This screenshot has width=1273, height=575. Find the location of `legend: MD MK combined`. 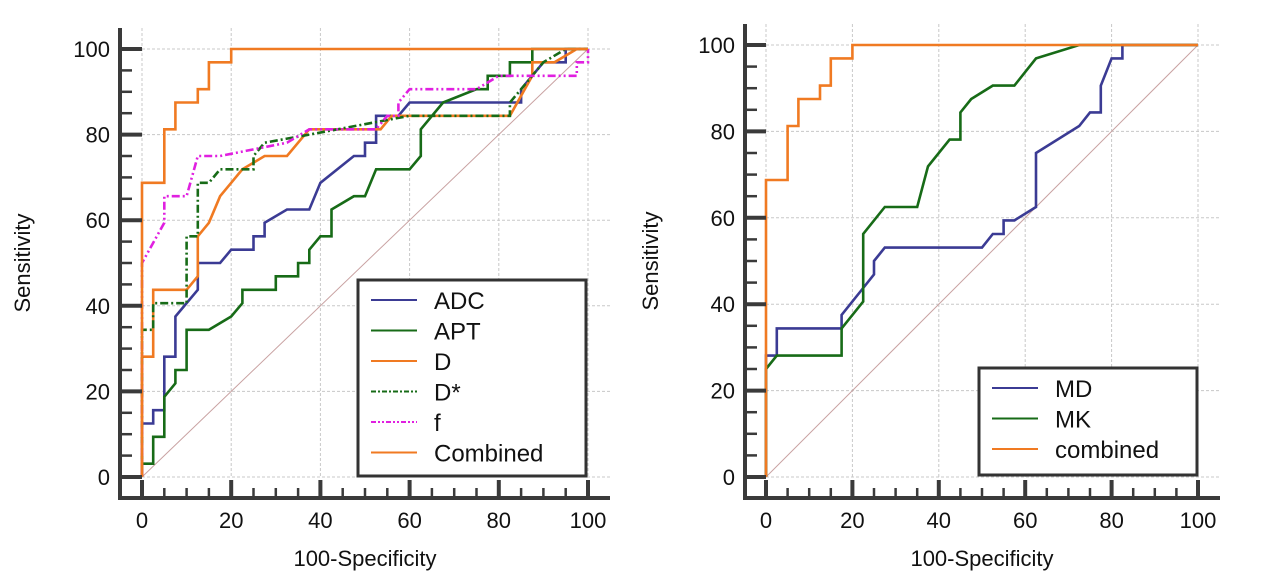

legend: MD MK combined is located at coordinates (1088, 421).